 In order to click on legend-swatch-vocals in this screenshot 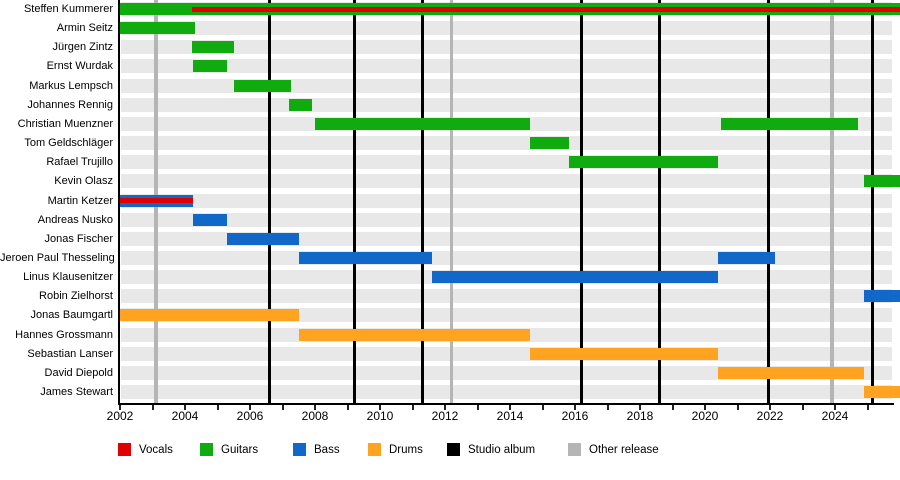, I will do `click(124, 449)`.